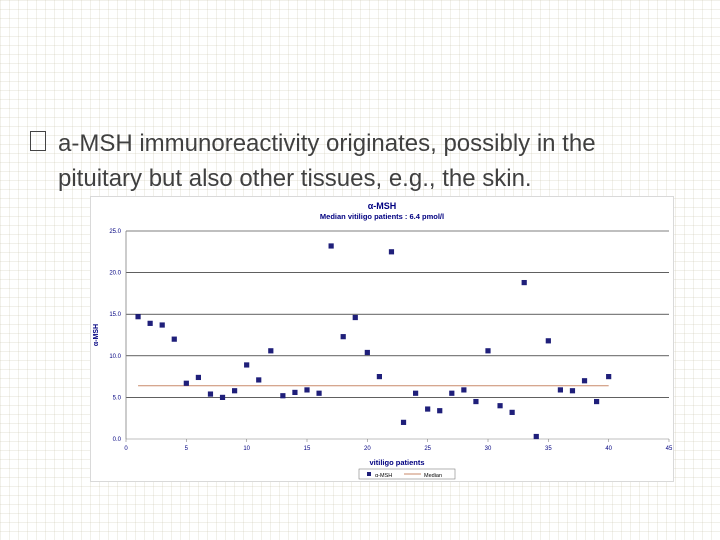  Describe the element at coordinates (369, 474) in the screenshot. I see `legend-point-marker` at that location.